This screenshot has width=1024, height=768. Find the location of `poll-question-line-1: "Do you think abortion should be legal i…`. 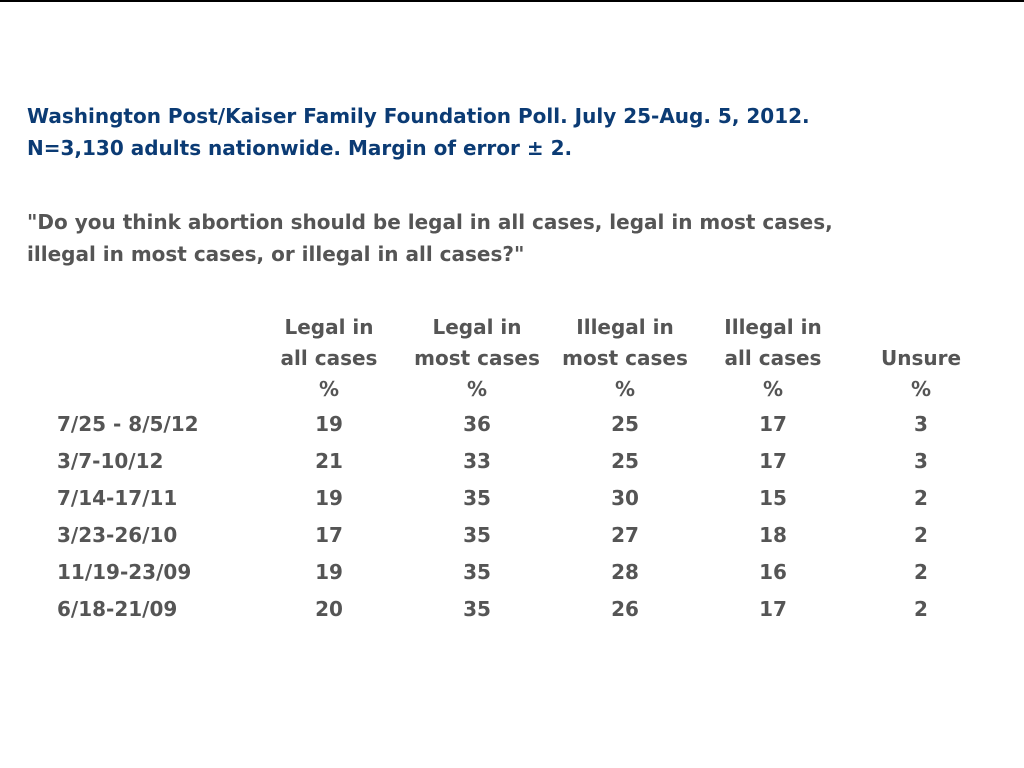

poll-question-line-1: "Do you think abortion should be legal i… is located at coordinates (430, 222).